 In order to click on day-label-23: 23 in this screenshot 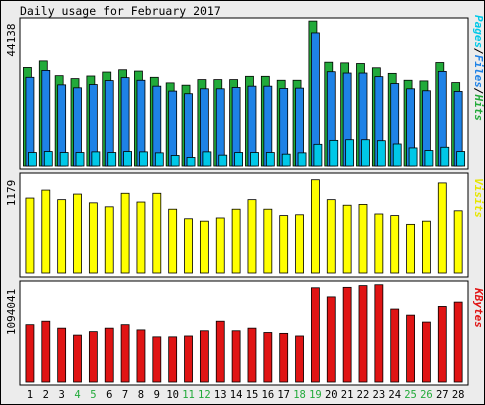, I will do `click(379, 395)`.